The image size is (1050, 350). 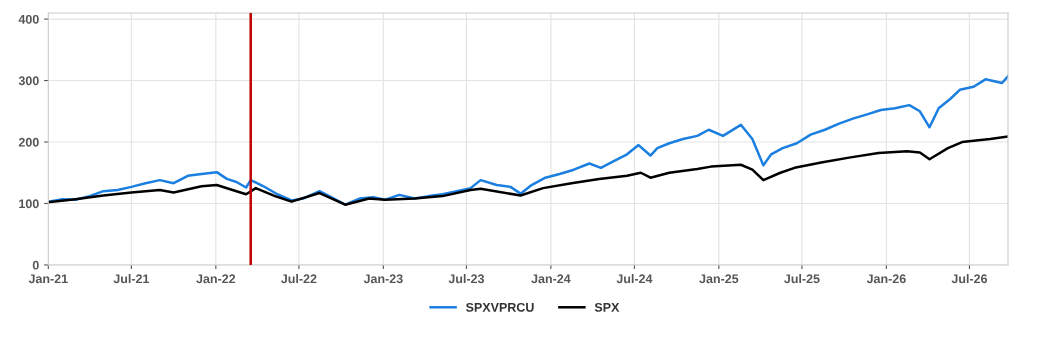 I want to click on x-tick-label: Jan-24, so click(x=551, y=279).